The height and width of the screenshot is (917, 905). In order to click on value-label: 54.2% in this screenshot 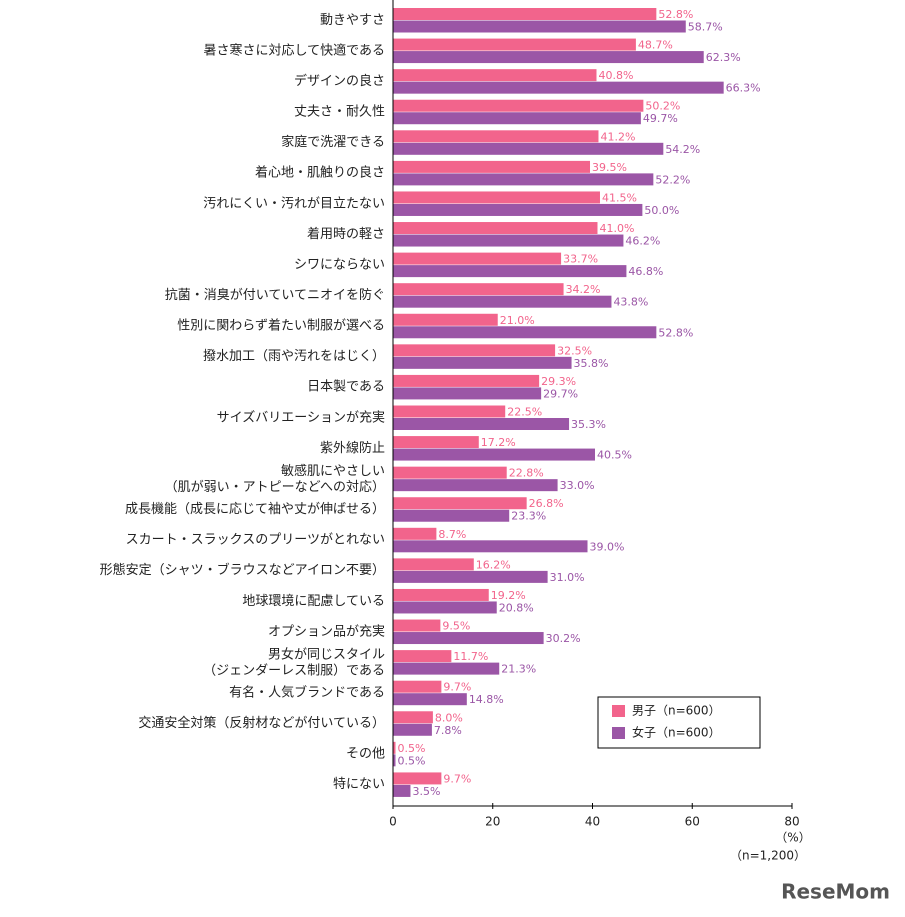, I will do `click(682, 149)`.